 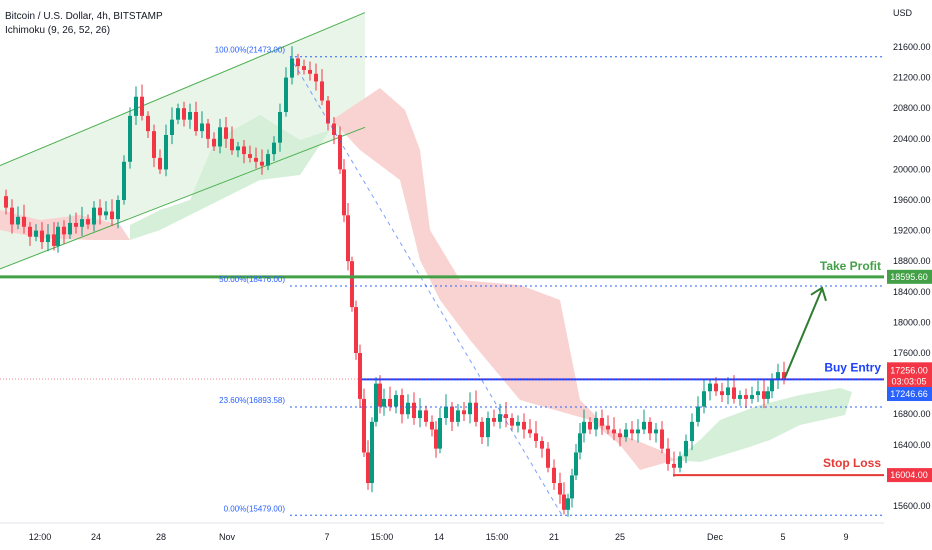 I want to click on time-tick-label: 15:00, so click(x=497, y=537).